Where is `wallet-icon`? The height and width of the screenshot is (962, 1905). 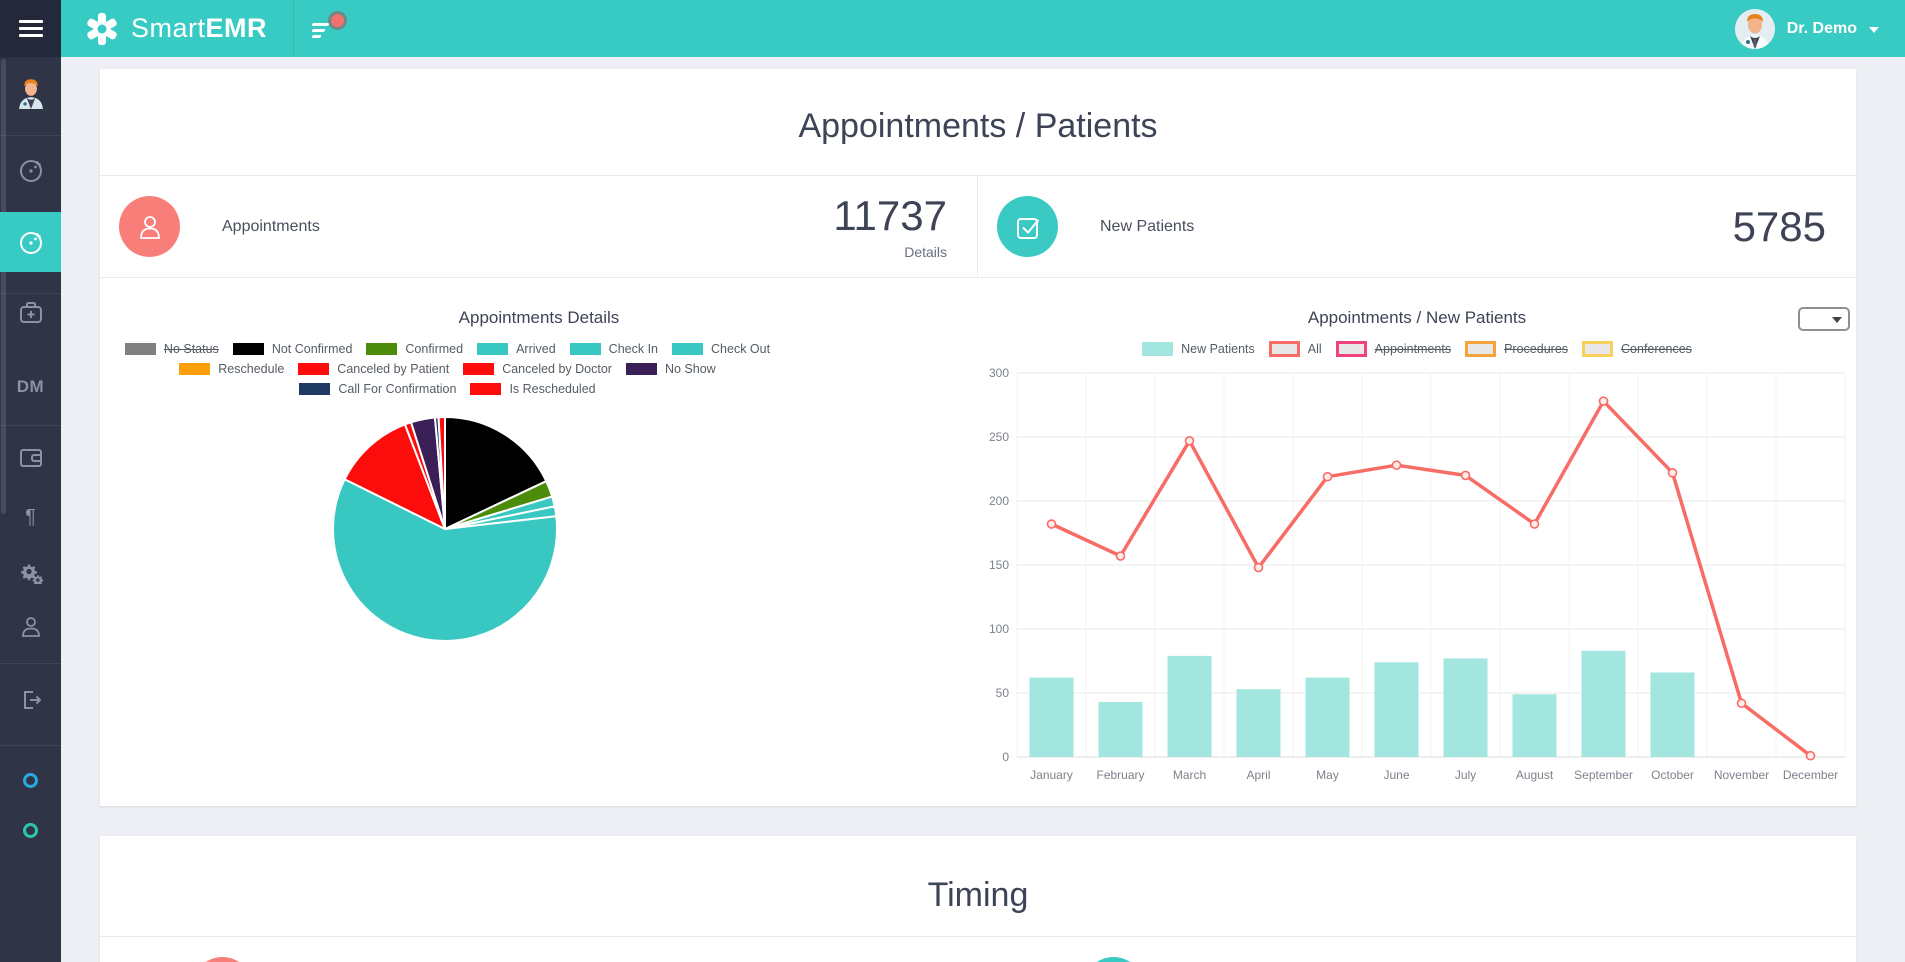 wallet-icon is located at coordinates (30, 458).